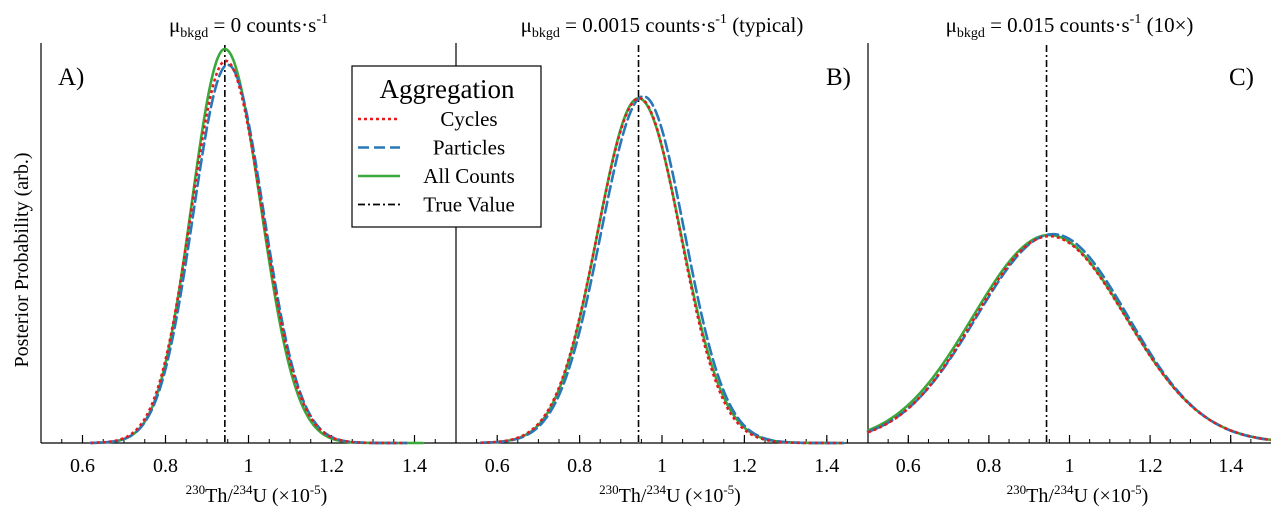 This screenshot has height=513, width=1271. I want to click on panel-title: μbkgd = 0 counts·s-1, so click(248, 26).